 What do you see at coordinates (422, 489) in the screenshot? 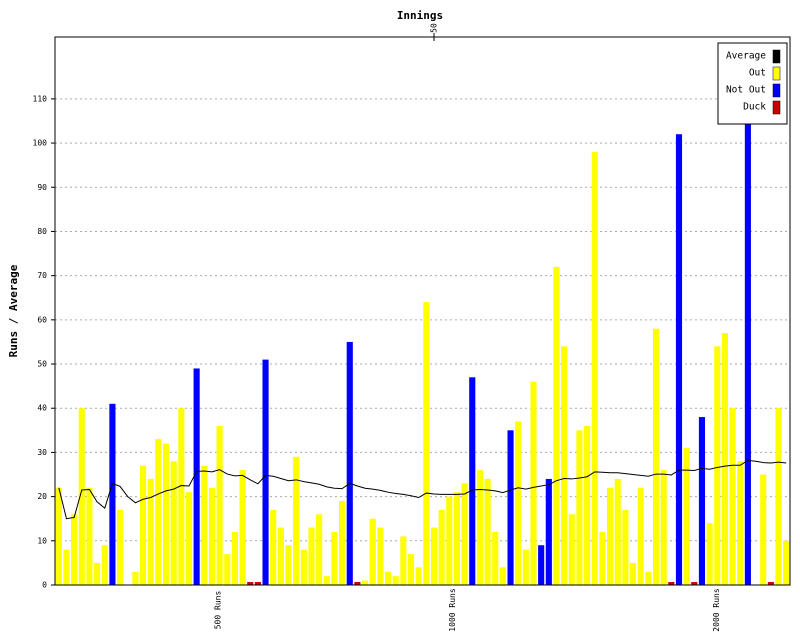
I see `average-line` at bounding box center [422, 489].